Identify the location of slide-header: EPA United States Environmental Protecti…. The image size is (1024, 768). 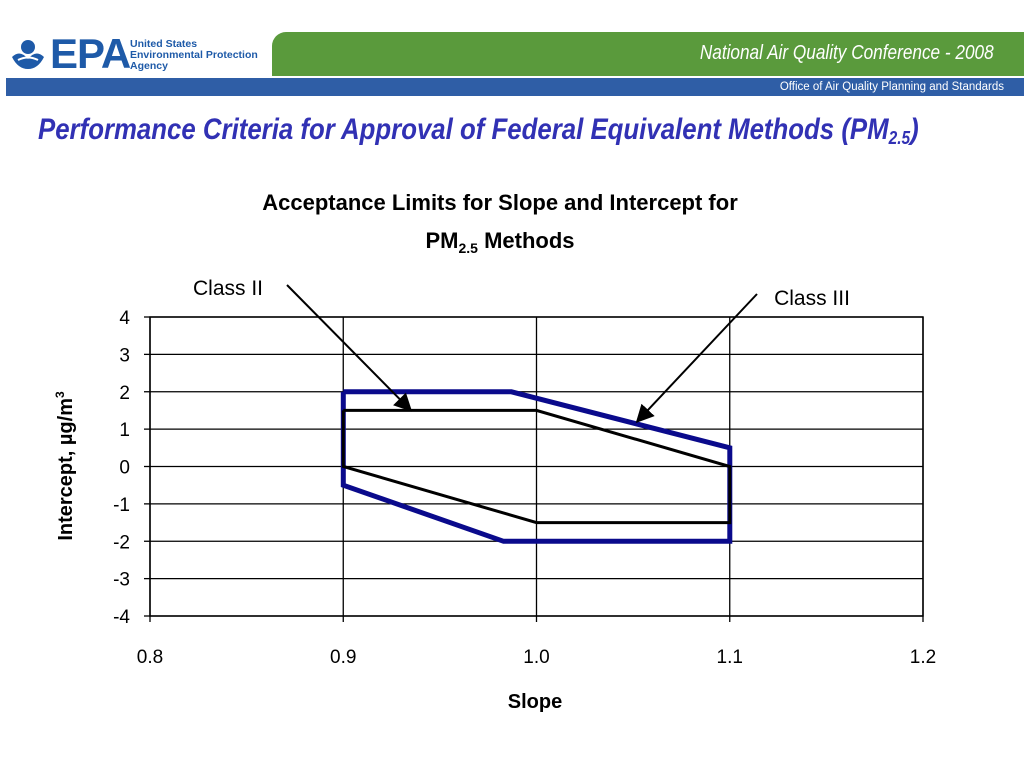
(512, 50).